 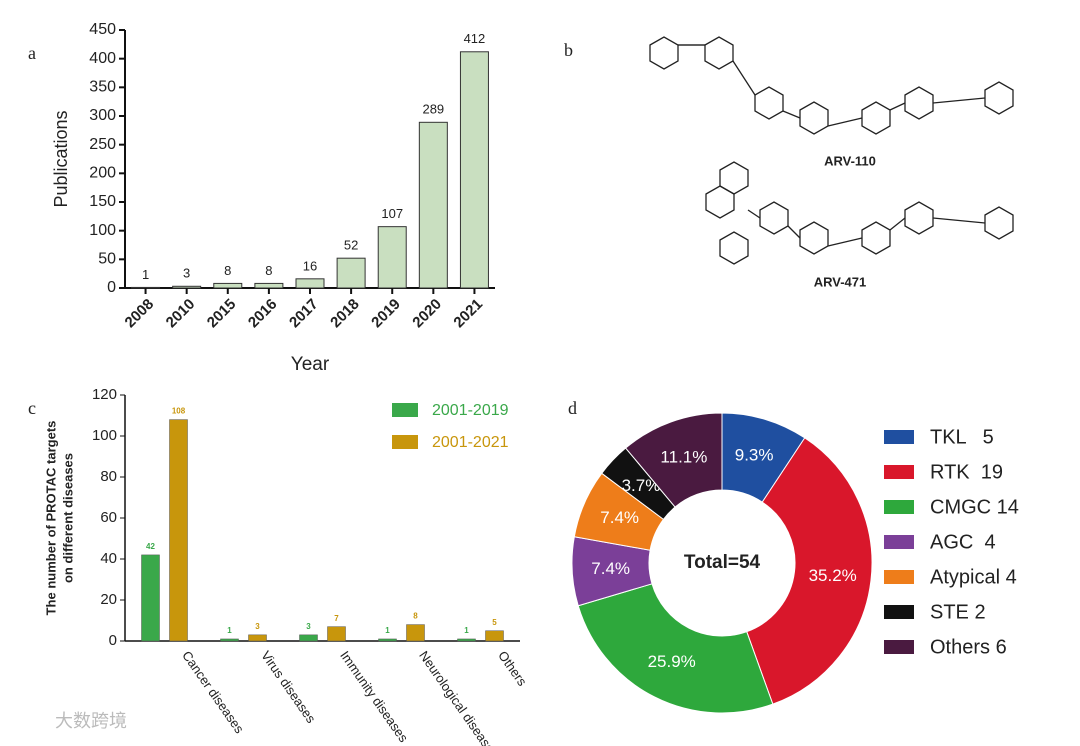 I want to click on x-tick-label: Cancer diseases, so click(x=213, y=692).